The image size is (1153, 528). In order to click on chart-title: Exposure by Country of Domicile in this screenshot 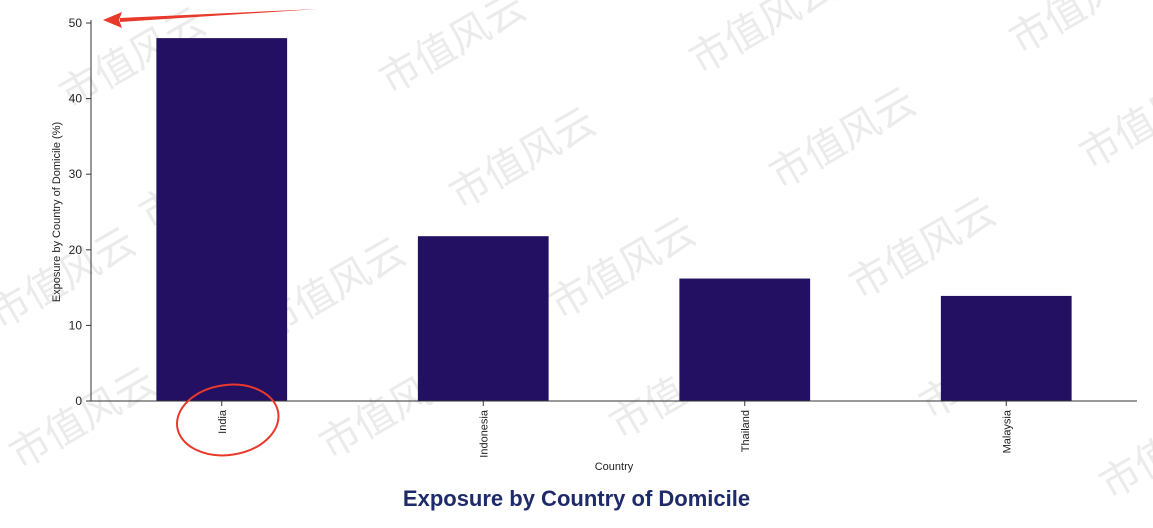, I will do `click(576, 498)`.